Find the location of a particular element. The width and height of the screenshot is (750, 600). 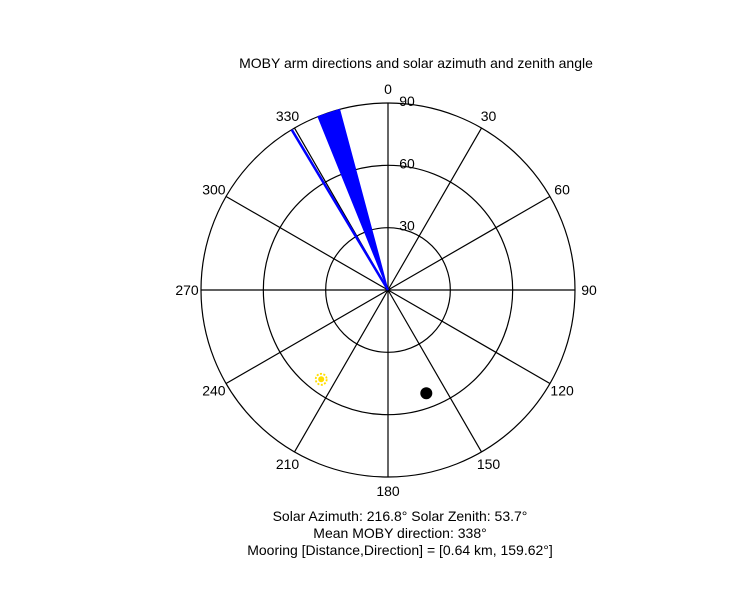

sun-ring is located at coordinates (321, 379).